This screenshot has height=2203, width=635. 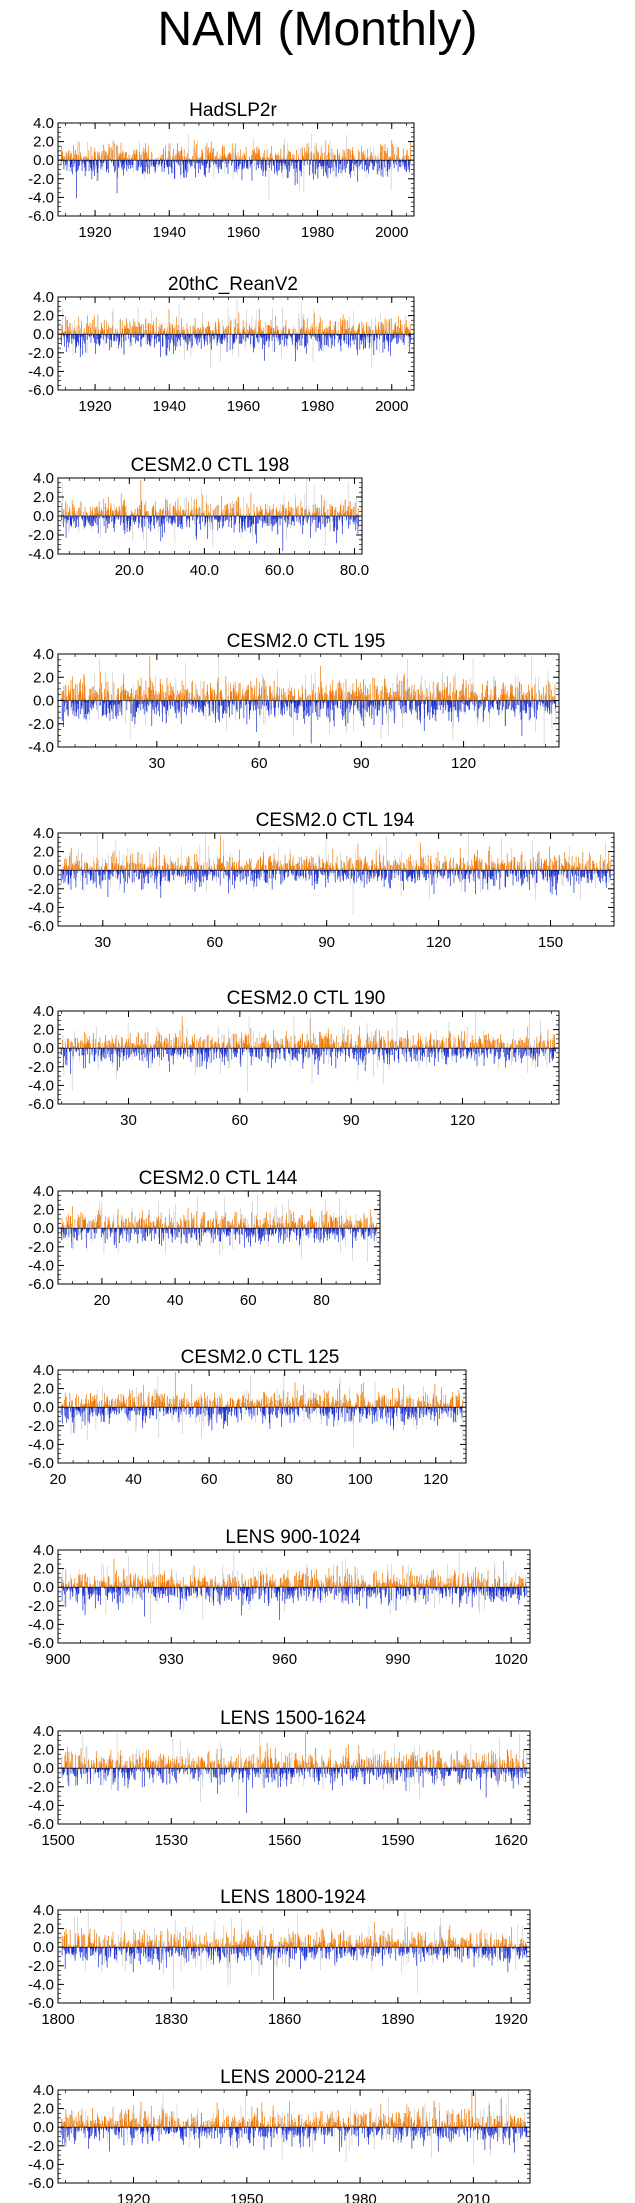 I want to click on x-tick-label: 20.0, so click(x=129, y=570).